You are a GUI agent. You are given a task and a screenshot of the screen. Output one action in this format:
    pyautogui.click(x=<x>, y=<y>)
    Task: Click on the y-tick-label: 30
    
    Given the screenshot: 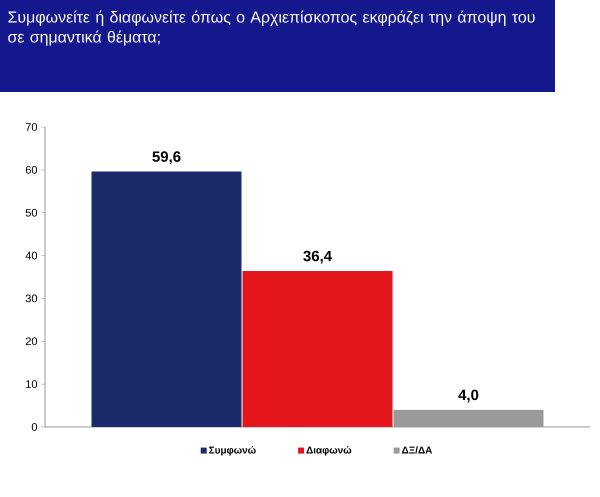 What is the action you would take?
    pyautogui.click(x=32, y=298)
    